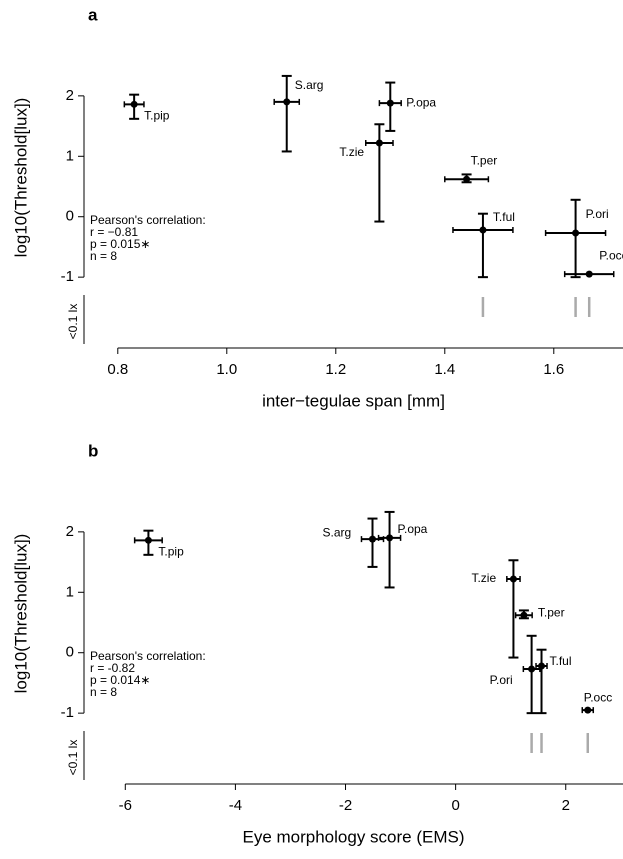 This screenshot has width=623, height=859. What do you see at coordinates (112, 668) in the screenshot?
I see `annotation: r = -0.82` at bounding box center [112, 668].